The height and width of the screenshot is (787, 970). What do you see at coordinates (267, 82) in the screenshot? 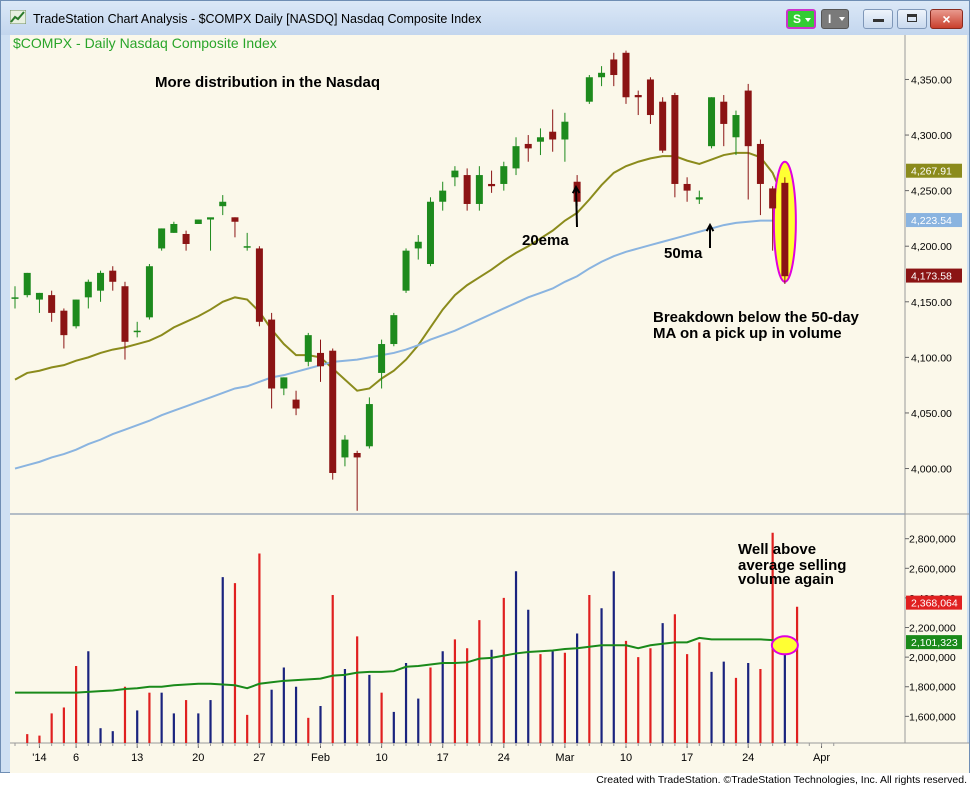
I see `annotation-title: More distribution in the Nasdaq` at bounding box center [267, 82].